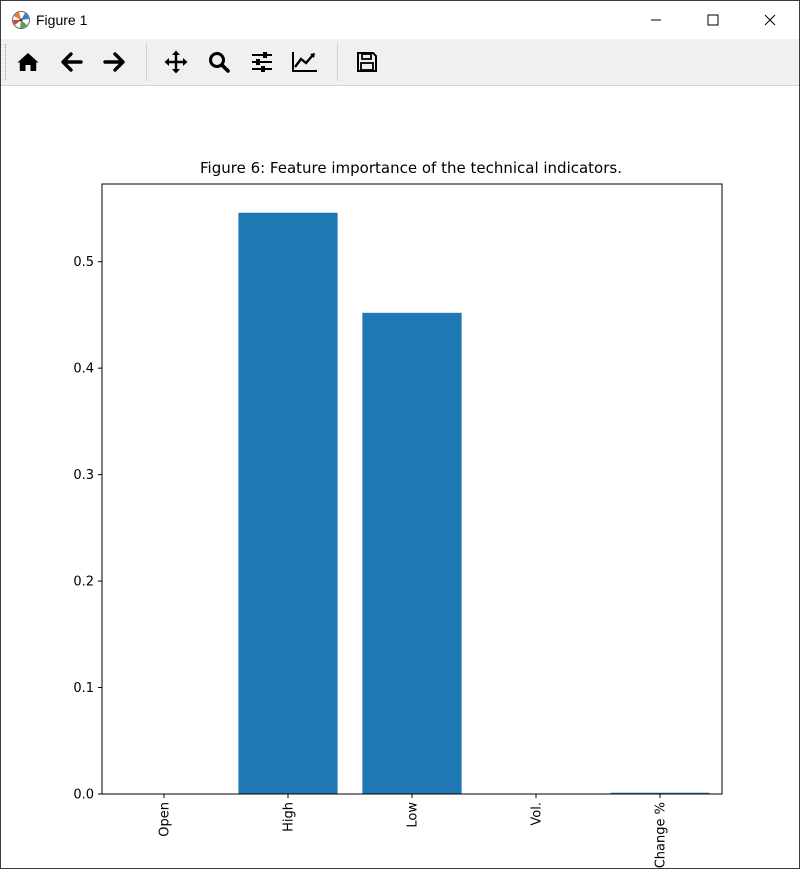  I want to click on y-tick-label: 0.2, so click(83, 582).